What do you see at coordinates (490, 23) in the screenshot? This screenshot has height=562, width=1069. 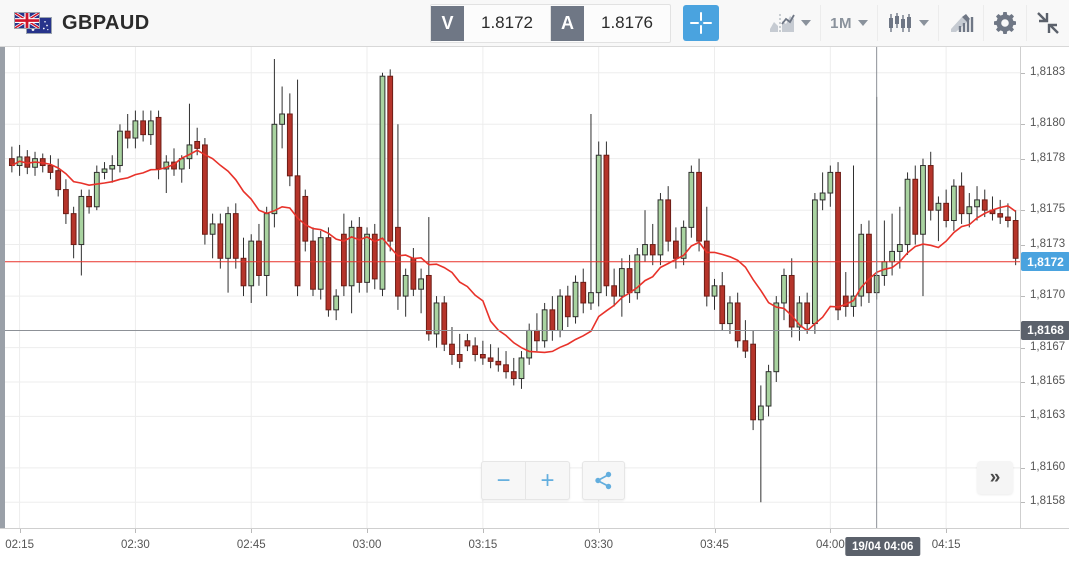 I see `bid-quote: V 1.8172` at bounding box center [490, 23].